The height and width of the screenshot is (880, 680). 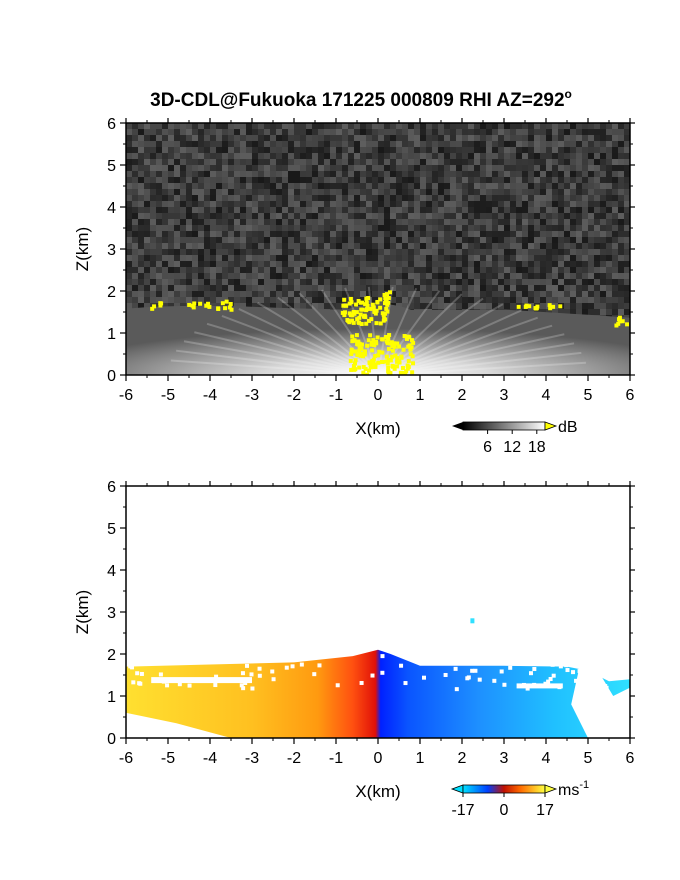 What do you see at coordinates (277, 362) in the screenshot?
I see `beam-ray` at bounding box center [277, 362].